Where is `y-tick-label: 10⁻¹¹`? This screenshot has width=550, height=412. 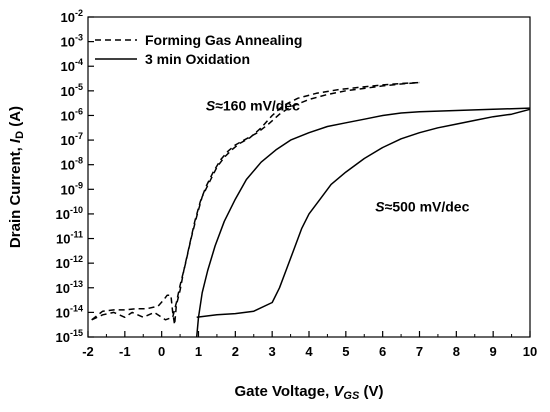 y-tick-label: 10⁻¹¹ is located at coordinates (69, 238).